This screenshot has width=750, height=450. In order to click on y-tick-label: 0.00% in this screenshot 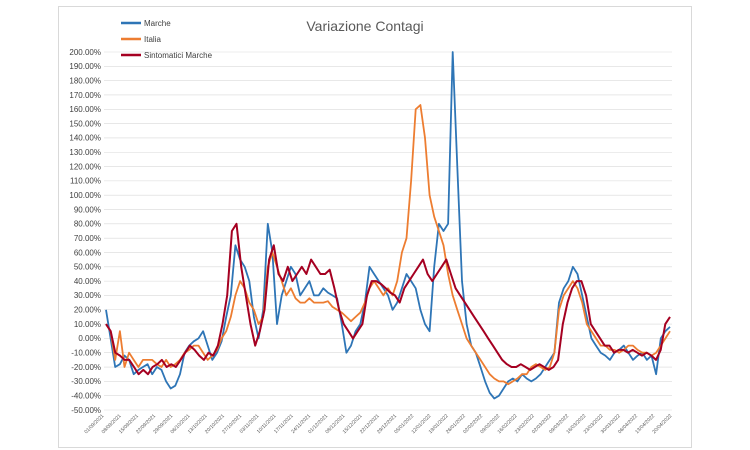, I will do `click(89, 338)`.